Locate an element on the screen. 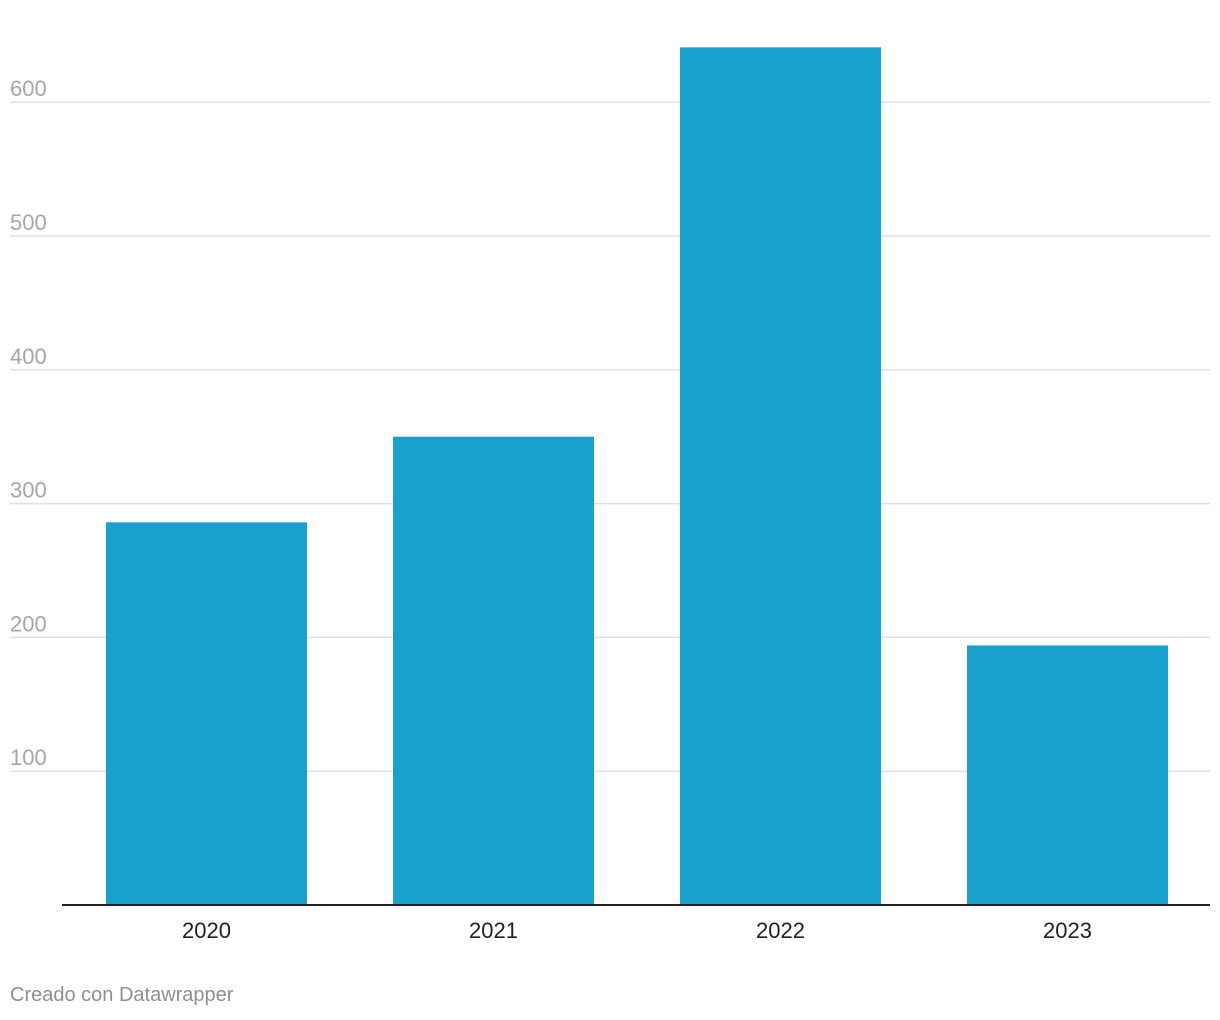  y-tick-label: 100 is located at coordinates (28, 757).